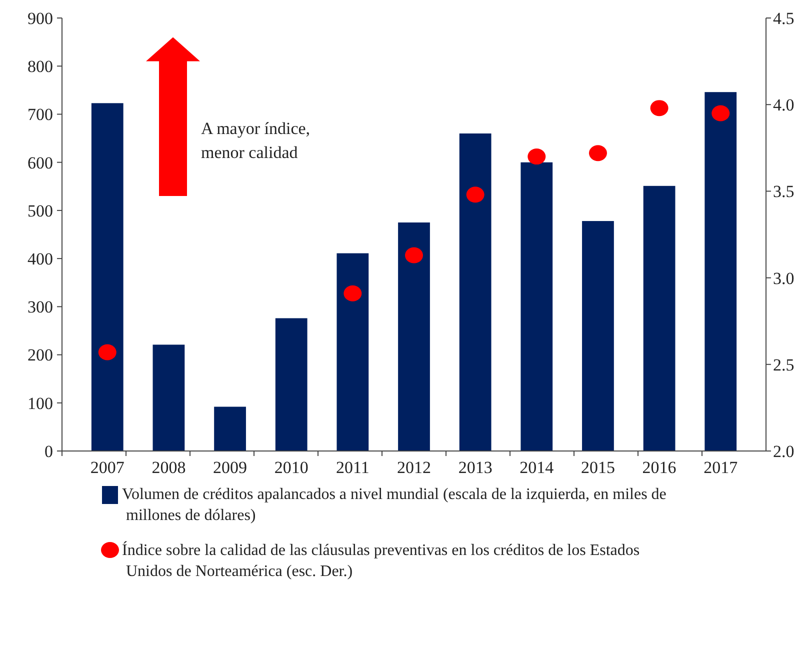 This screenshot has height=649, width=812. I want to click on x-tick-label: 2015, so click(597, 467).